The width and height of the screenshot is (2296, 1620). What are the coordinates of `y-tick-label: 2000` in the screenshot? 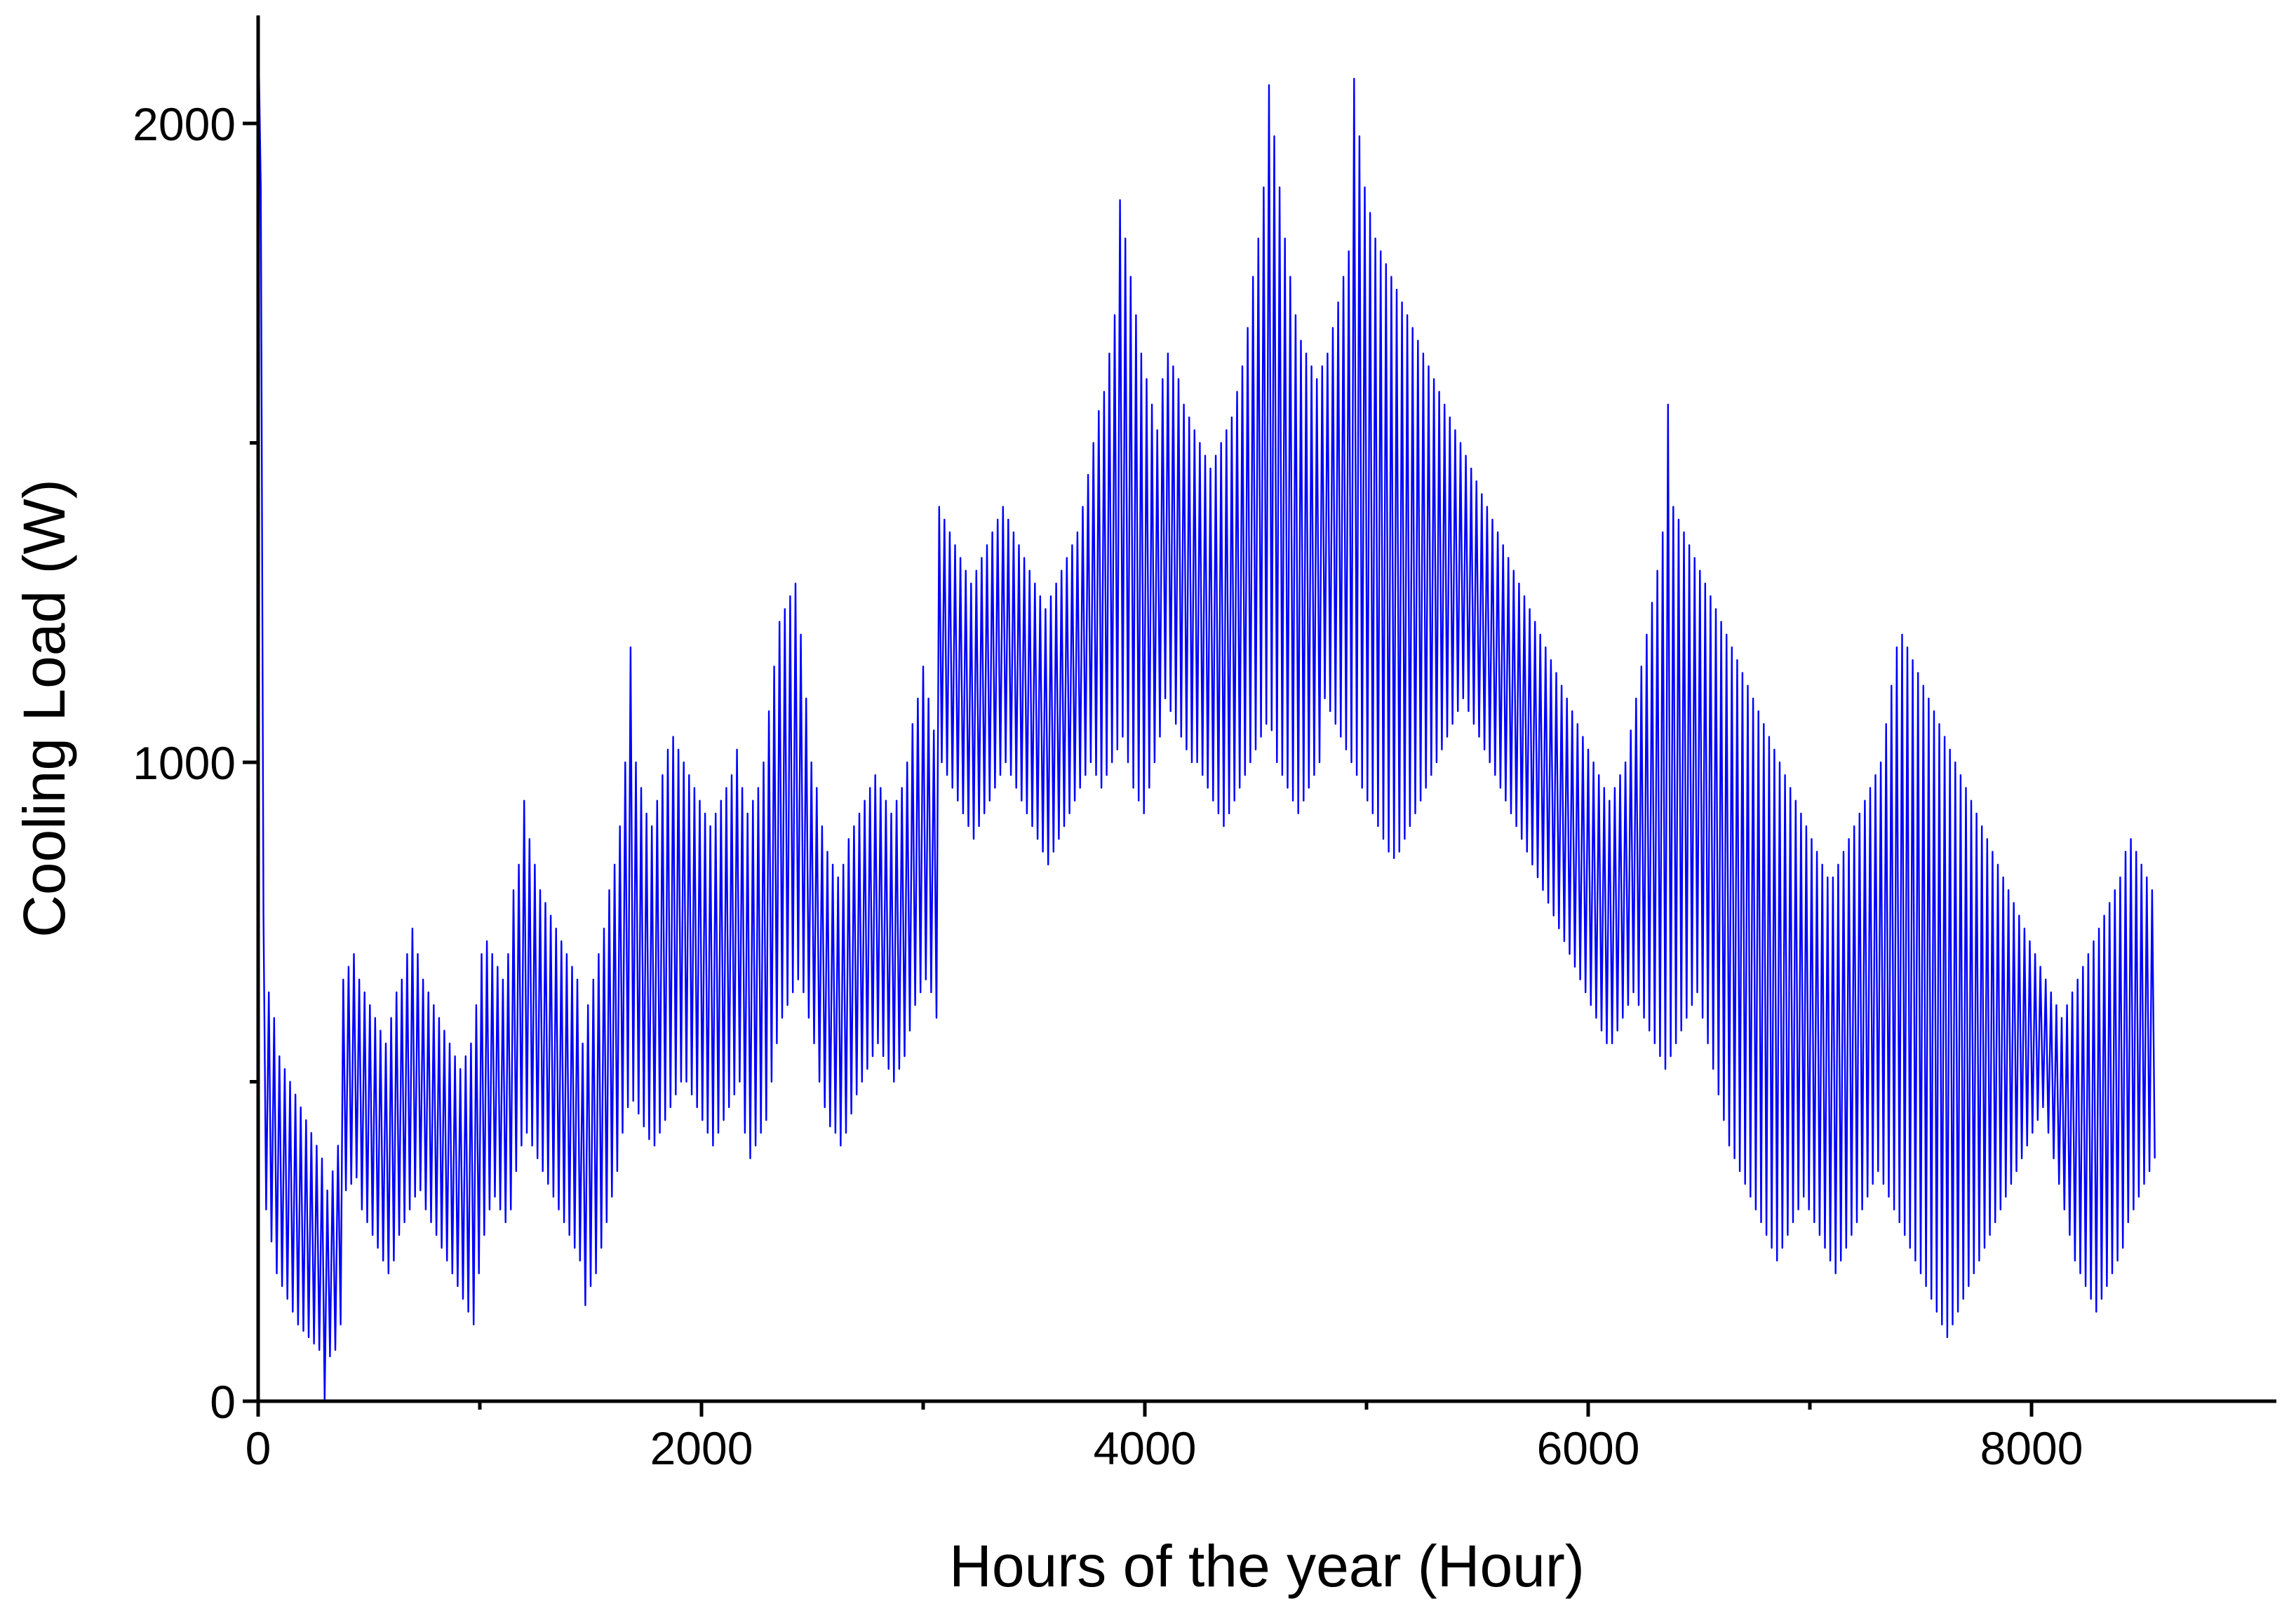 It's located at (184, 124).